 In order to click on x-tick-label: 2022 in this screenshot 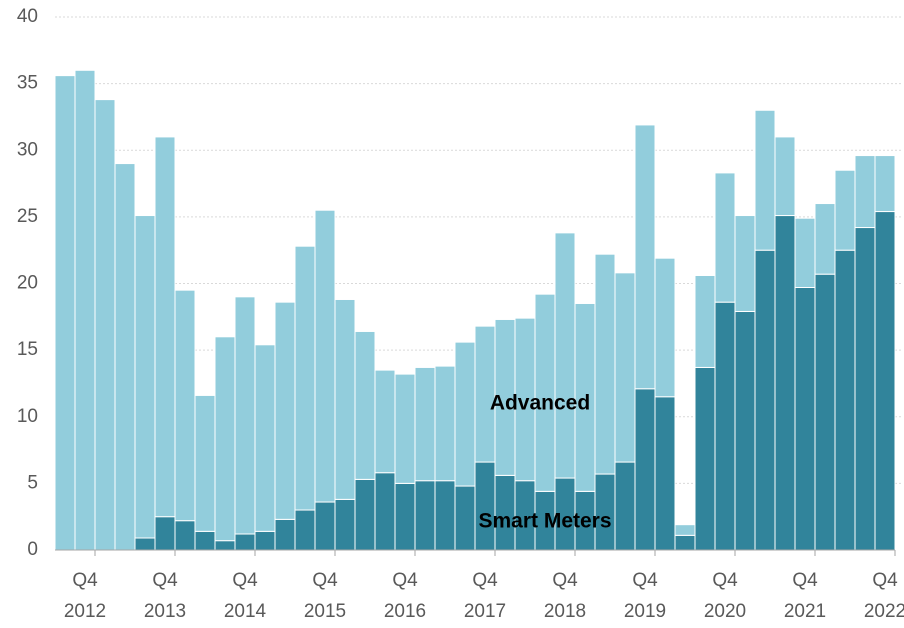, I will do `click(884, 611)`.